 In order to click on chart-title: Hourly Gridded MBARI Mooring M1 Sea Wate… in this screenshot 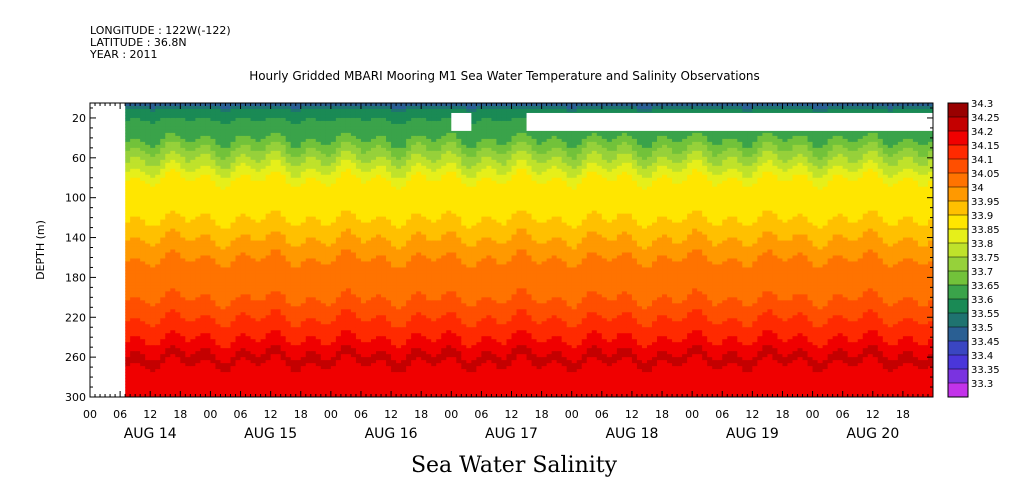, I will do `click(504, 76)`.